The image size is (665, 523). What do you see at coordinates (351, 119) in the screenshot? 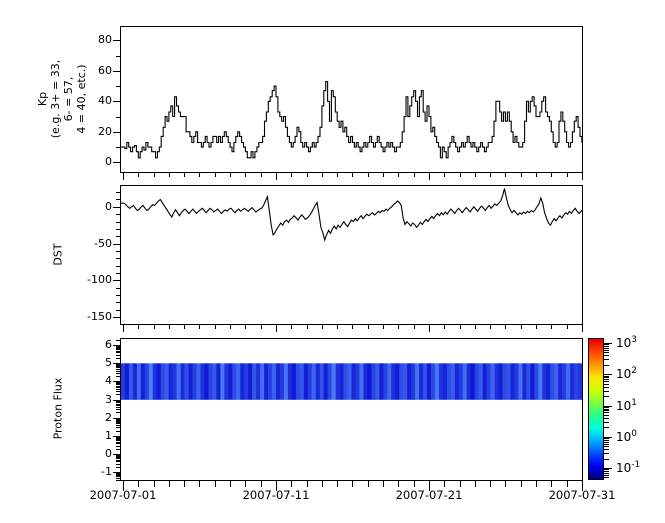
I see `kp-series` at bounding box center [351, 119].